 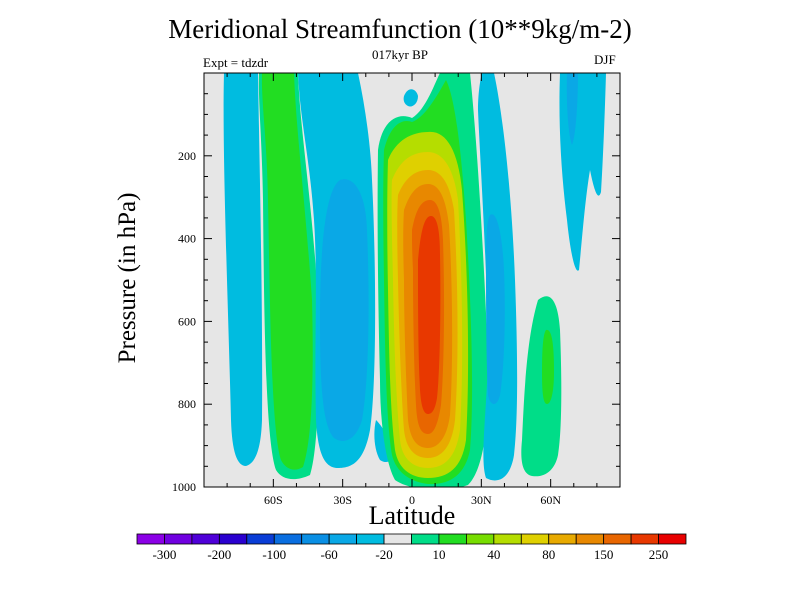 I want to click on colorbar-label: 80, so click(x=548, y=554).